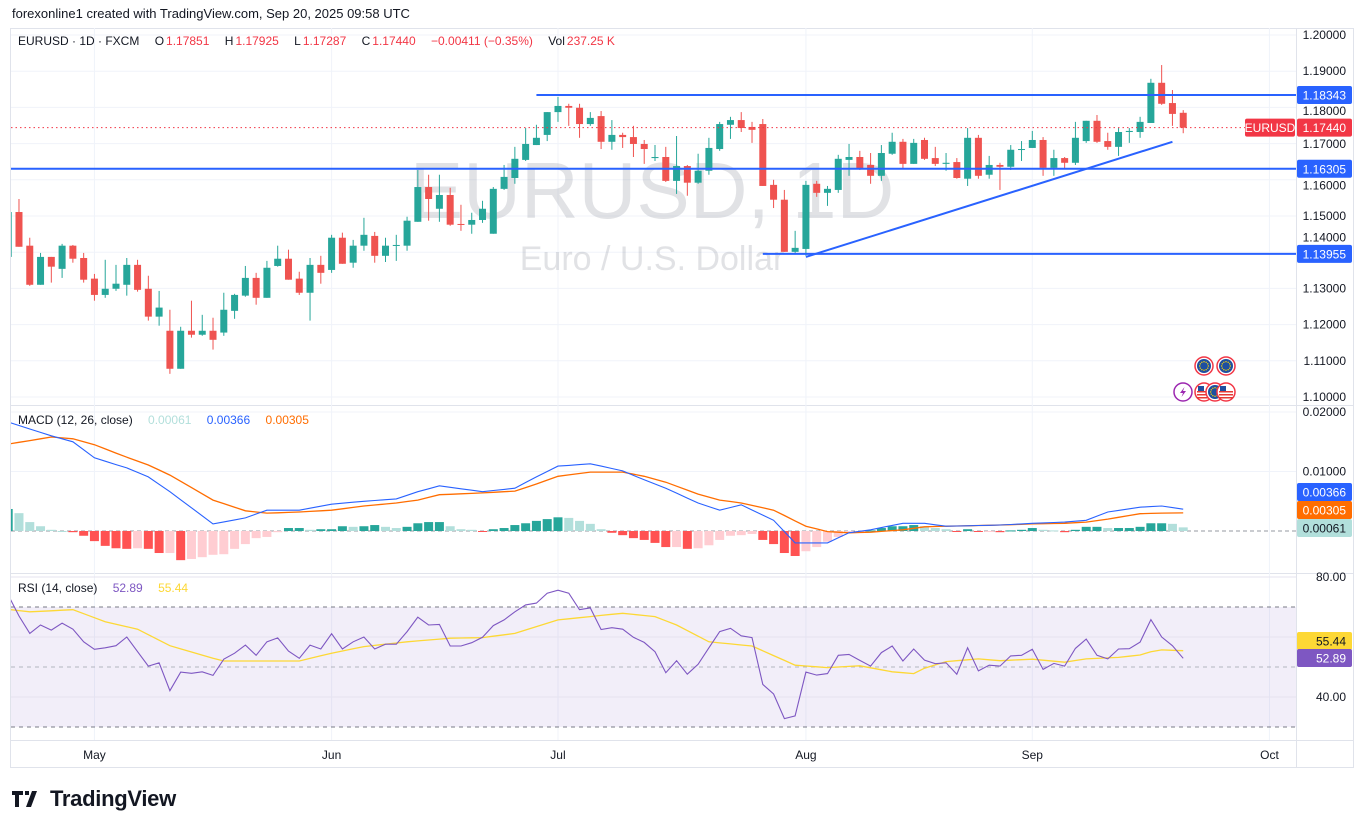  Describe the element at coordinates (94, 799) in the screenshot. I see `tradingview-logo: TradingView` at that location.